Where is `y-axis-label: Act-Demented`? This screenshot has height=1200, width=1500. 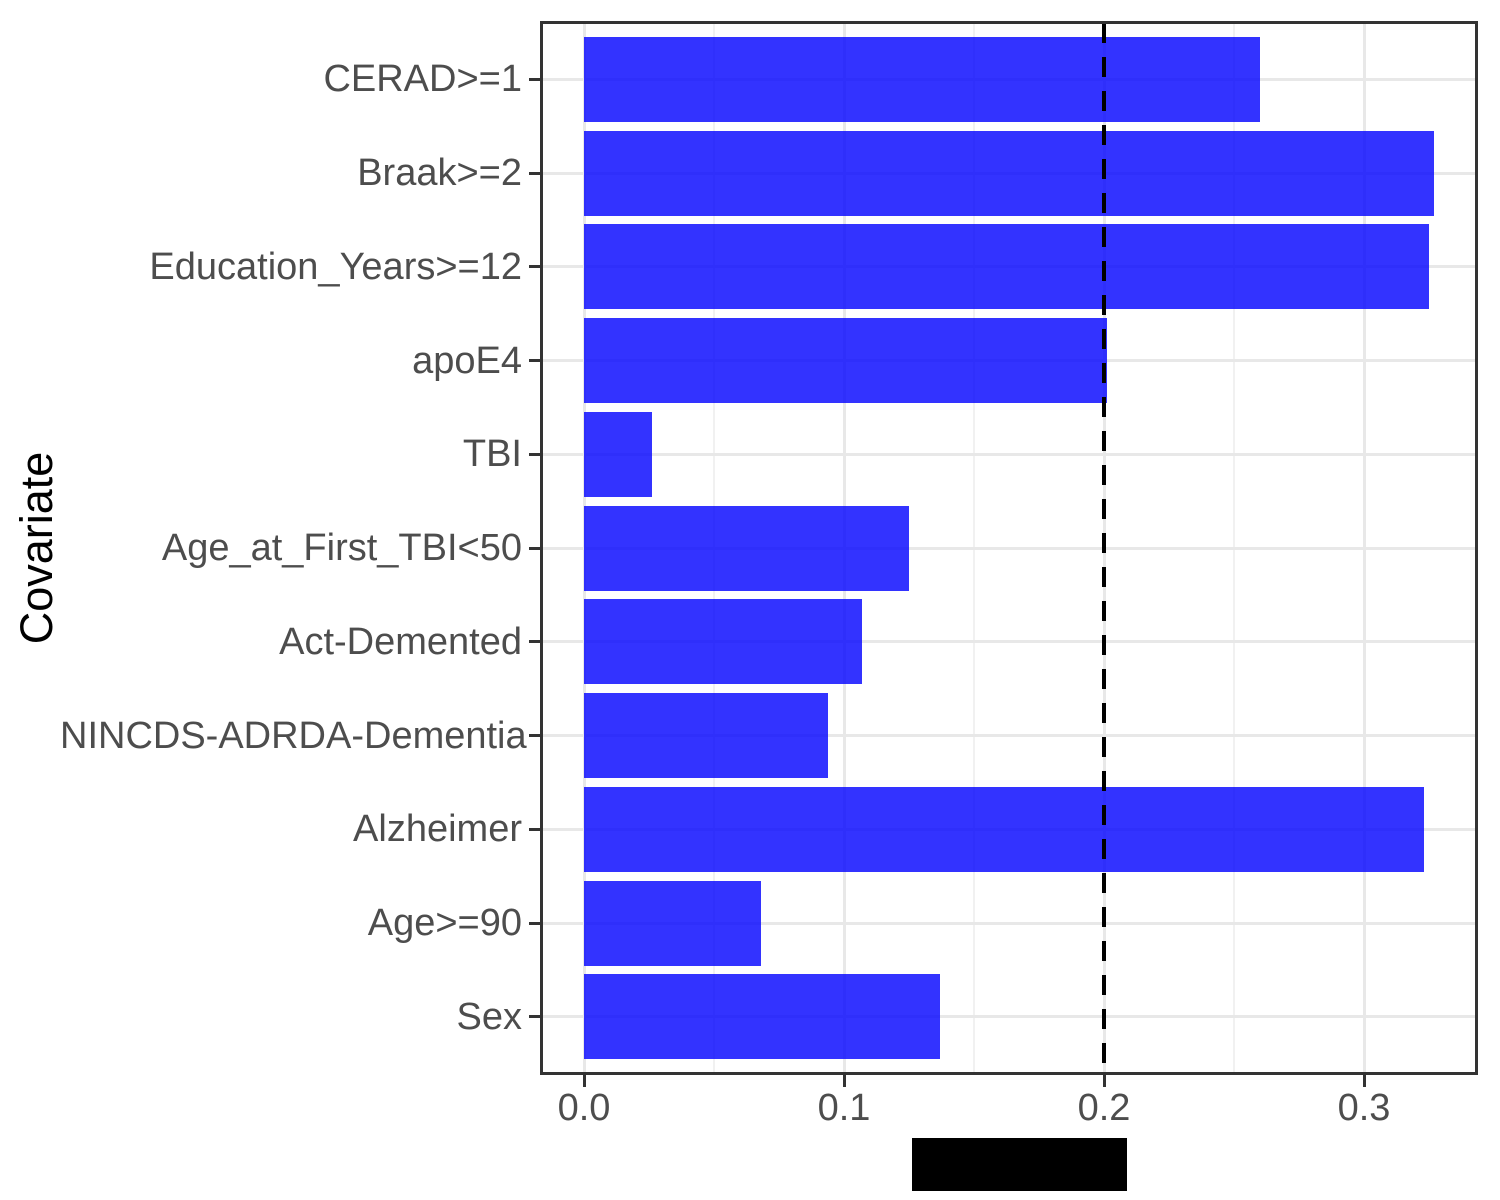 y-axis-label: Act-Demented is located at coordinates (400, 641).